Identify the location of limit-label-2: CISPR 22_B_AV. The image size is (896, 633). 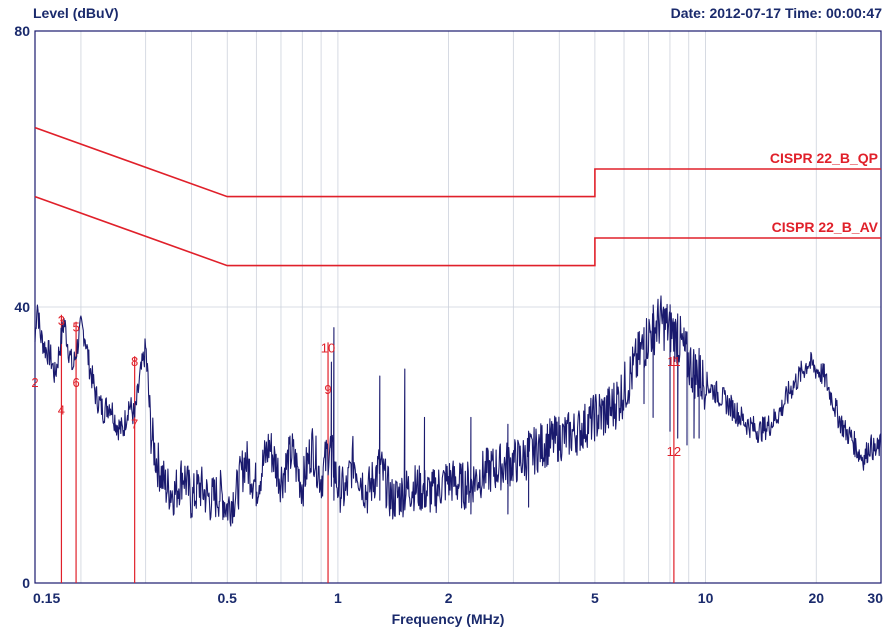
(825, 227).